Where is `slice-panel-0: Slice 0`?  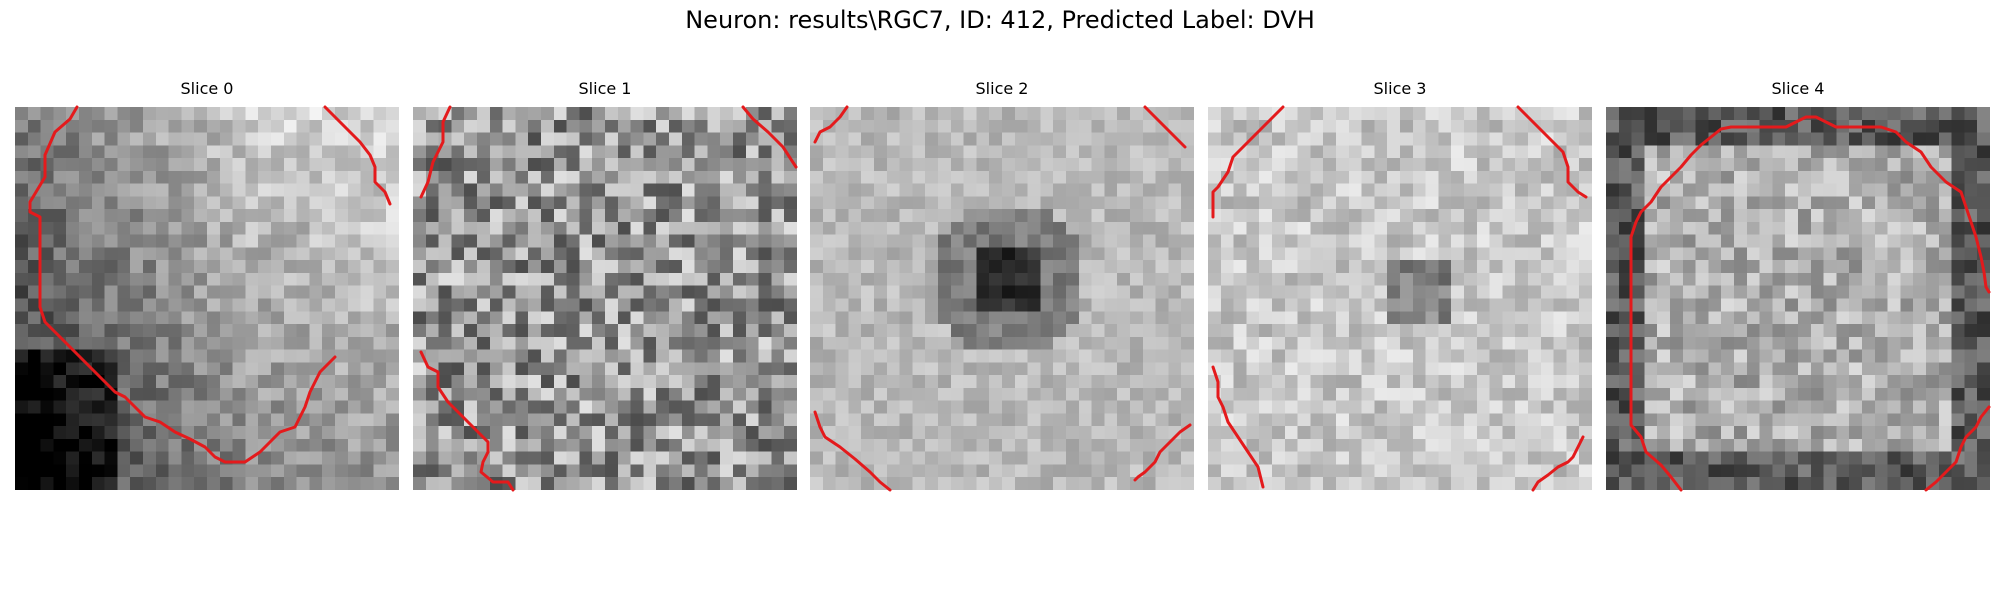
slice-panel-0: Slice 0 is located at coordinates (207, 284).